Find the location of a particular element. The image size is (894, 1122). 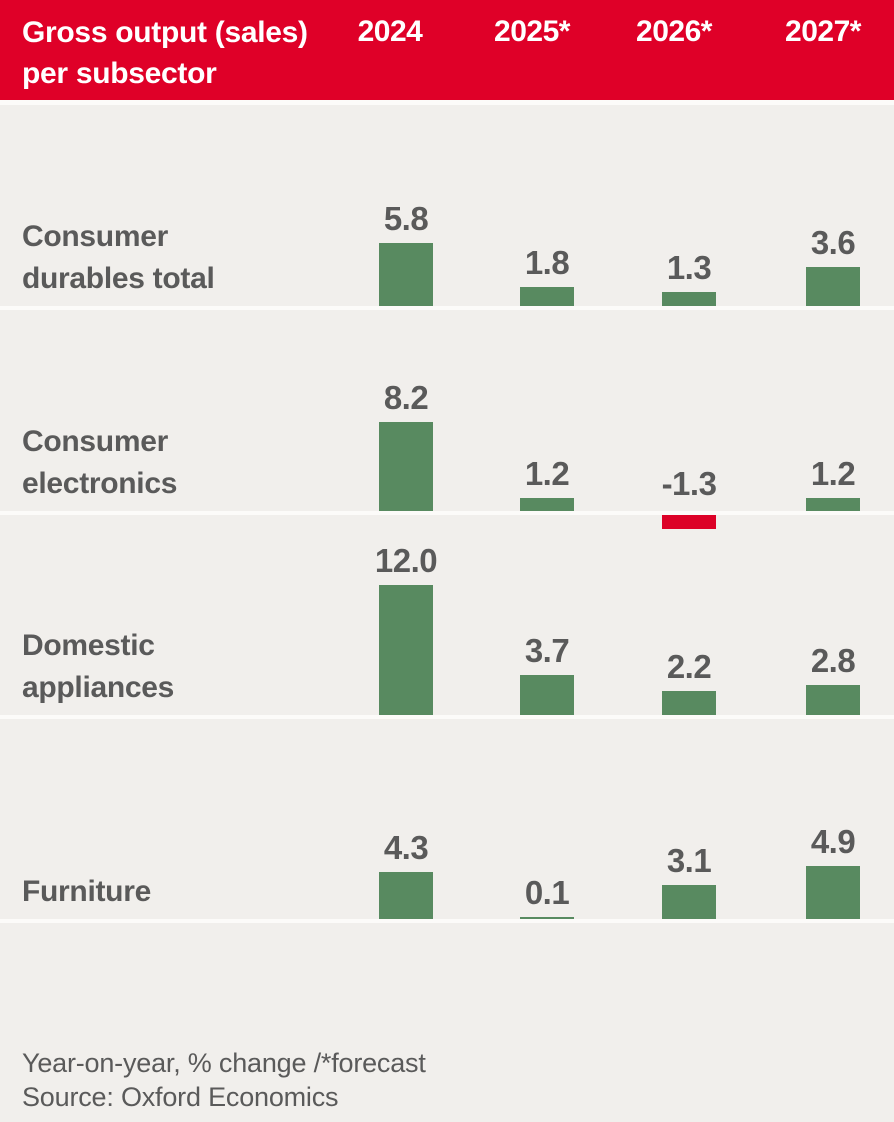

row-label-line: appliances is located at coordinates (98, 687).